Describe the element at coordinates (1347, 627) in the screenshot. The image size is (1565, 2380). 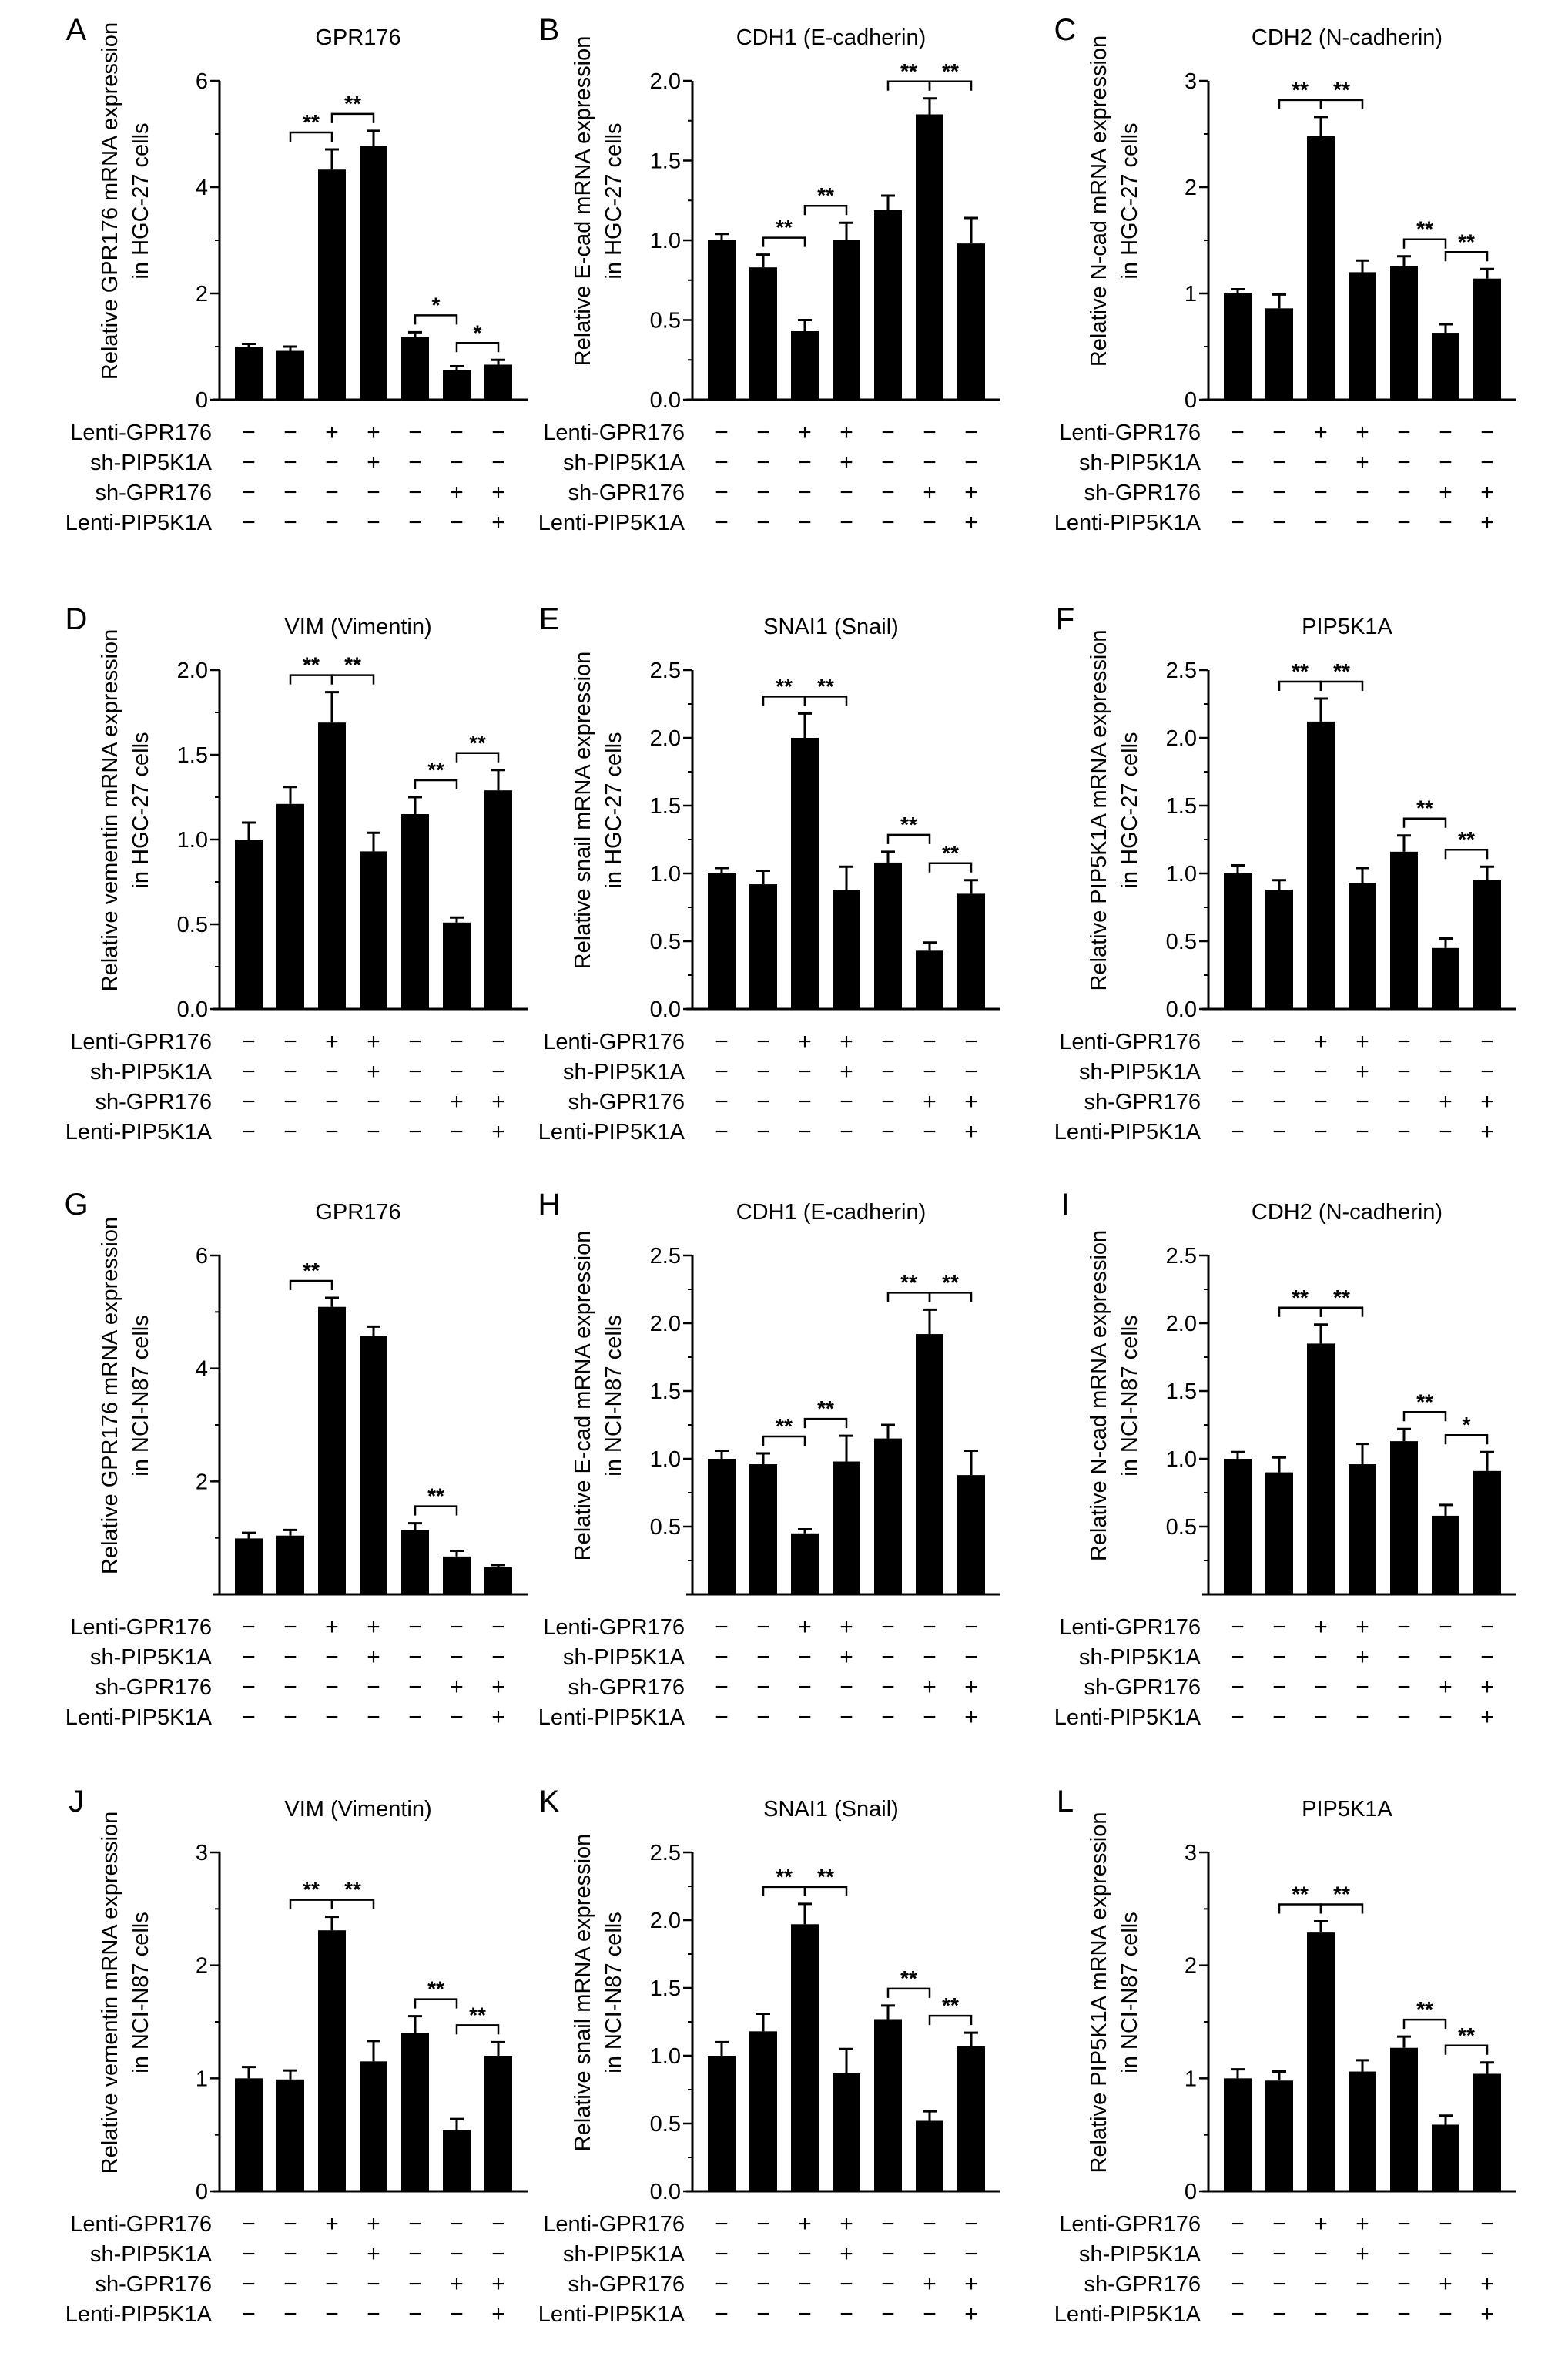
I see `panel-title: PIP5K1A` at that location.